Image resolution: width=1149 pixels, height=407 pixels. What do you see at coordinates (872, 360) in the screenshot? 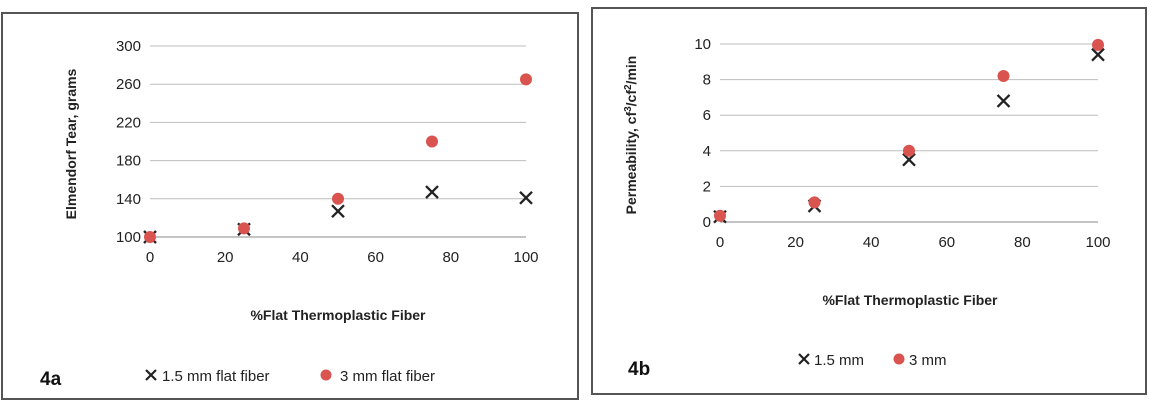
I see `legend-4b: 1.5 mm 3 mm` at bounding box center [872, 360].